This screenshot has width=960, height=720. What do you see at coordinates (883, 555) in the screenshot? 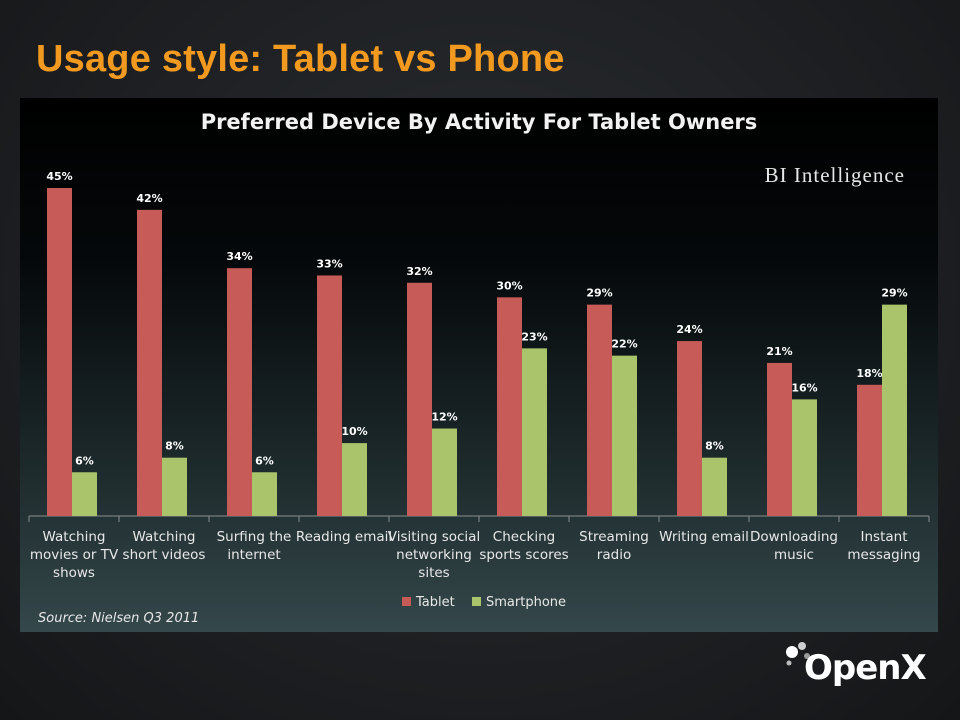
I see `category-label-line: messaging` at bounding box center [883, 555].